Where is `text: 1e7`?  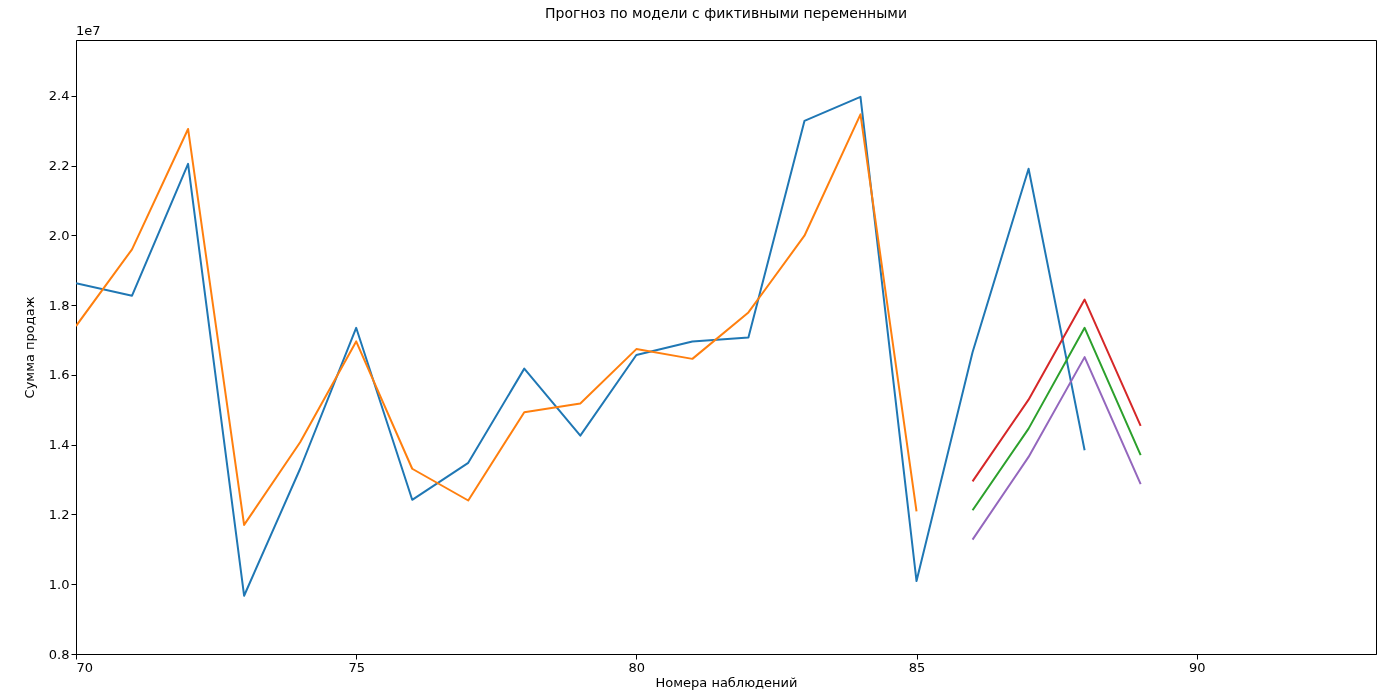 text: 1e7 is located at coordinates (88, 30).